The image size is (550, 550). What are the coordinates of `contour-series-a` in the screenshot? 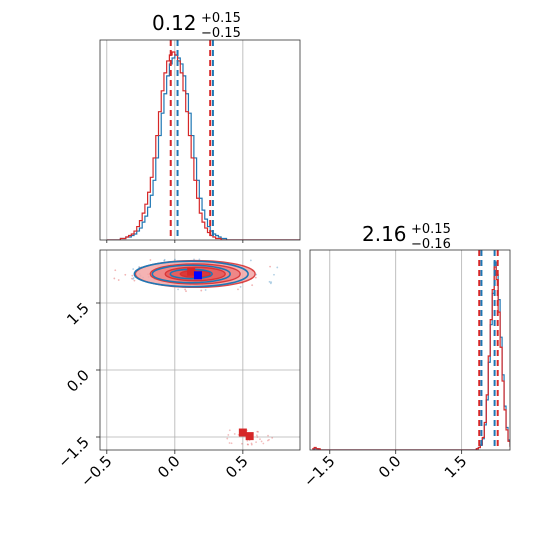 It's located at (191, 274).